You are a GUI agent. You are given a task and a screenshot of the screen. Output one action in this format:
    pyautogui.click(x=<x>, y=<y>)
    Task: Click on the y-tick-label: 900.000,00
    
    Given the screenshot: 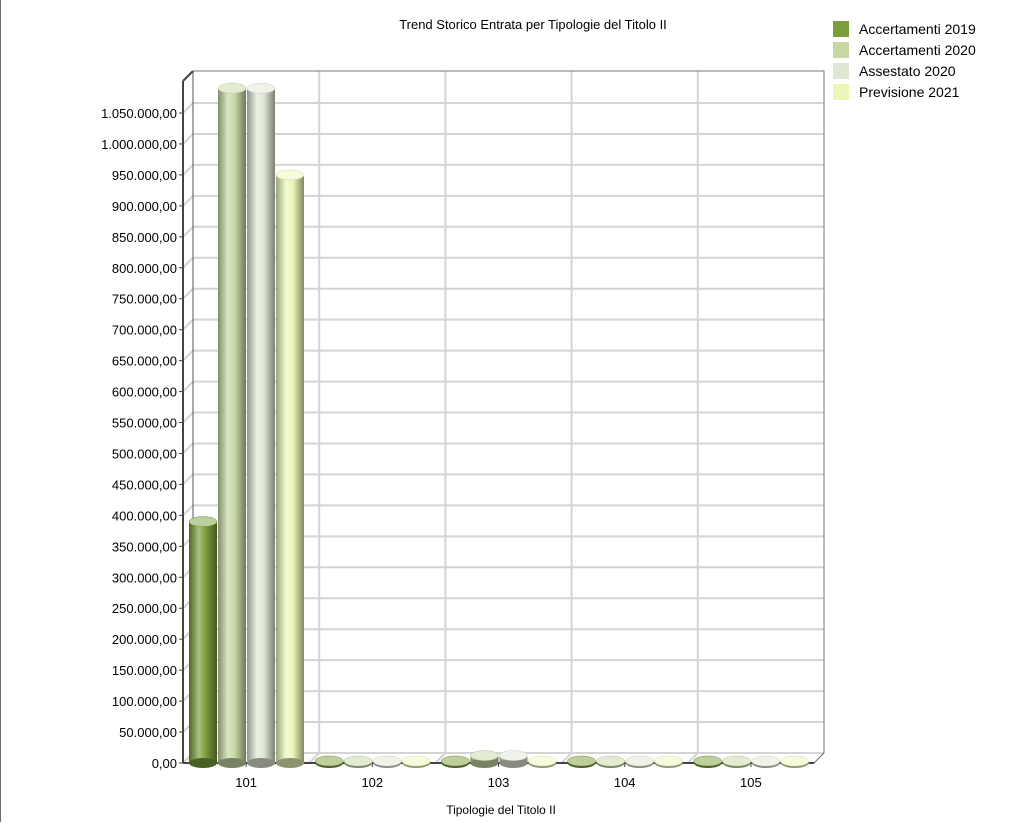 What is the action you would take?
    pyautogui.click(x=144, y=206)
    